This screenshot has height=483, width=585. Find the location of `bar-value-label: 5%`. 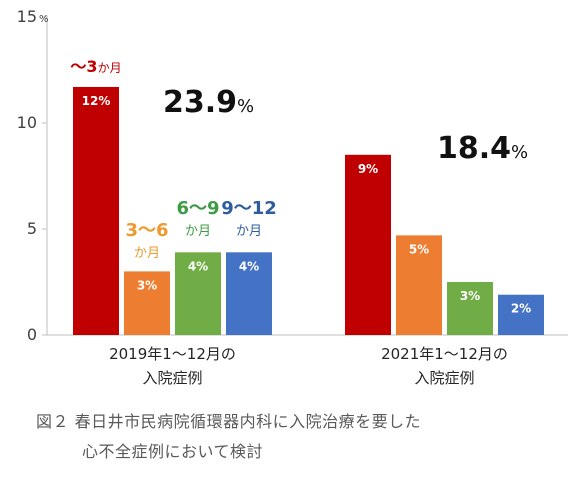

bar-value-label: 5% is located at coordinates (419, 249).